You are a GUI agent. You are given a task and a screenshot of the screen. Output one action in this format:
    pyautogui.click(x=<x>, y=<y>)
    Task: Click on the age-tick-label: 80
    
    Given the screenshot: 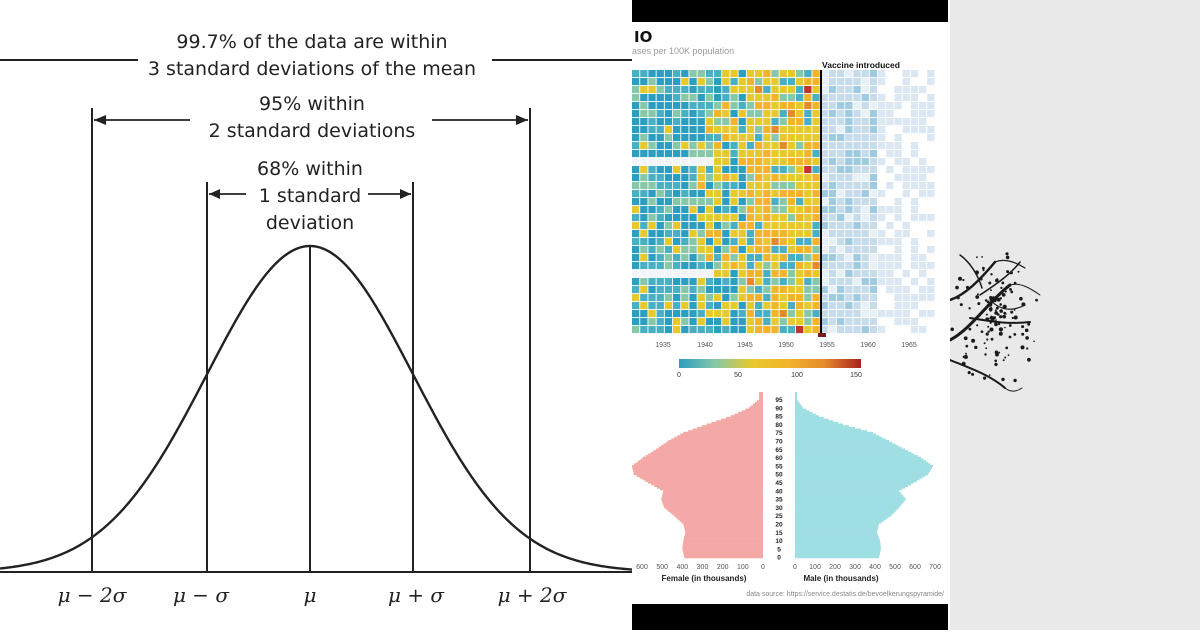 What is the action you would take?
    pyautogui.click(x=779, y=425)
    